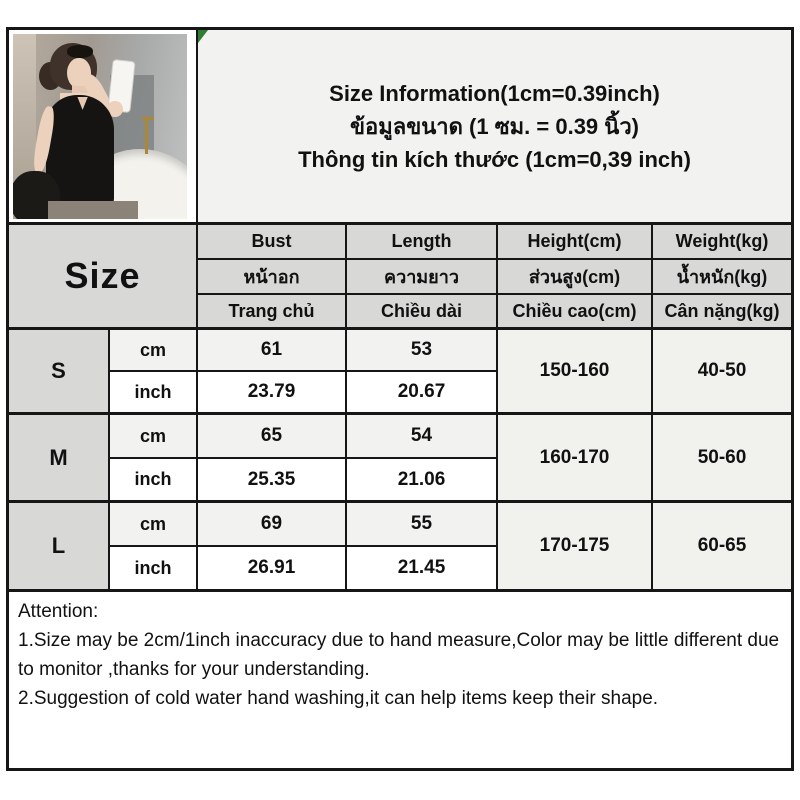 This screenshot has width=800, height=800. I want to click on row-s-bust-inch: 23.79, so click(272, 393).